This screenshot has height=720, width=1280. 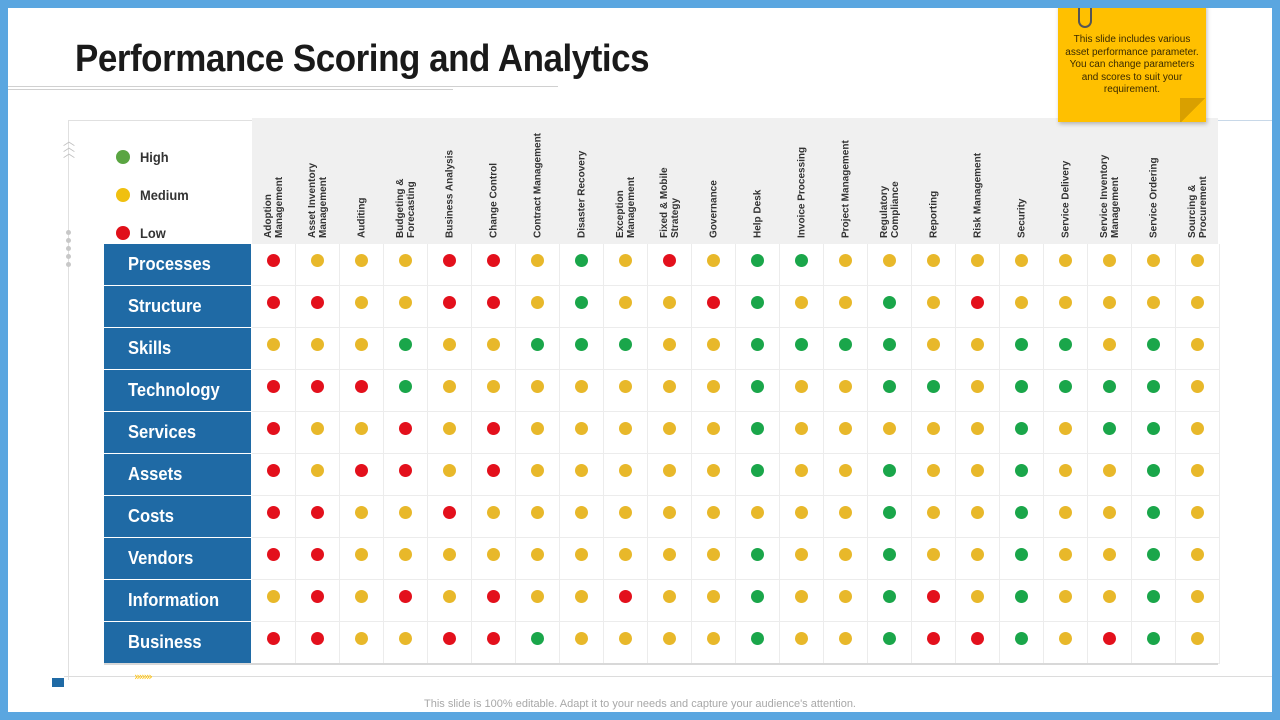 I want to click on column-header: Budgeting & Forecasting, so click(x=406, y=181).